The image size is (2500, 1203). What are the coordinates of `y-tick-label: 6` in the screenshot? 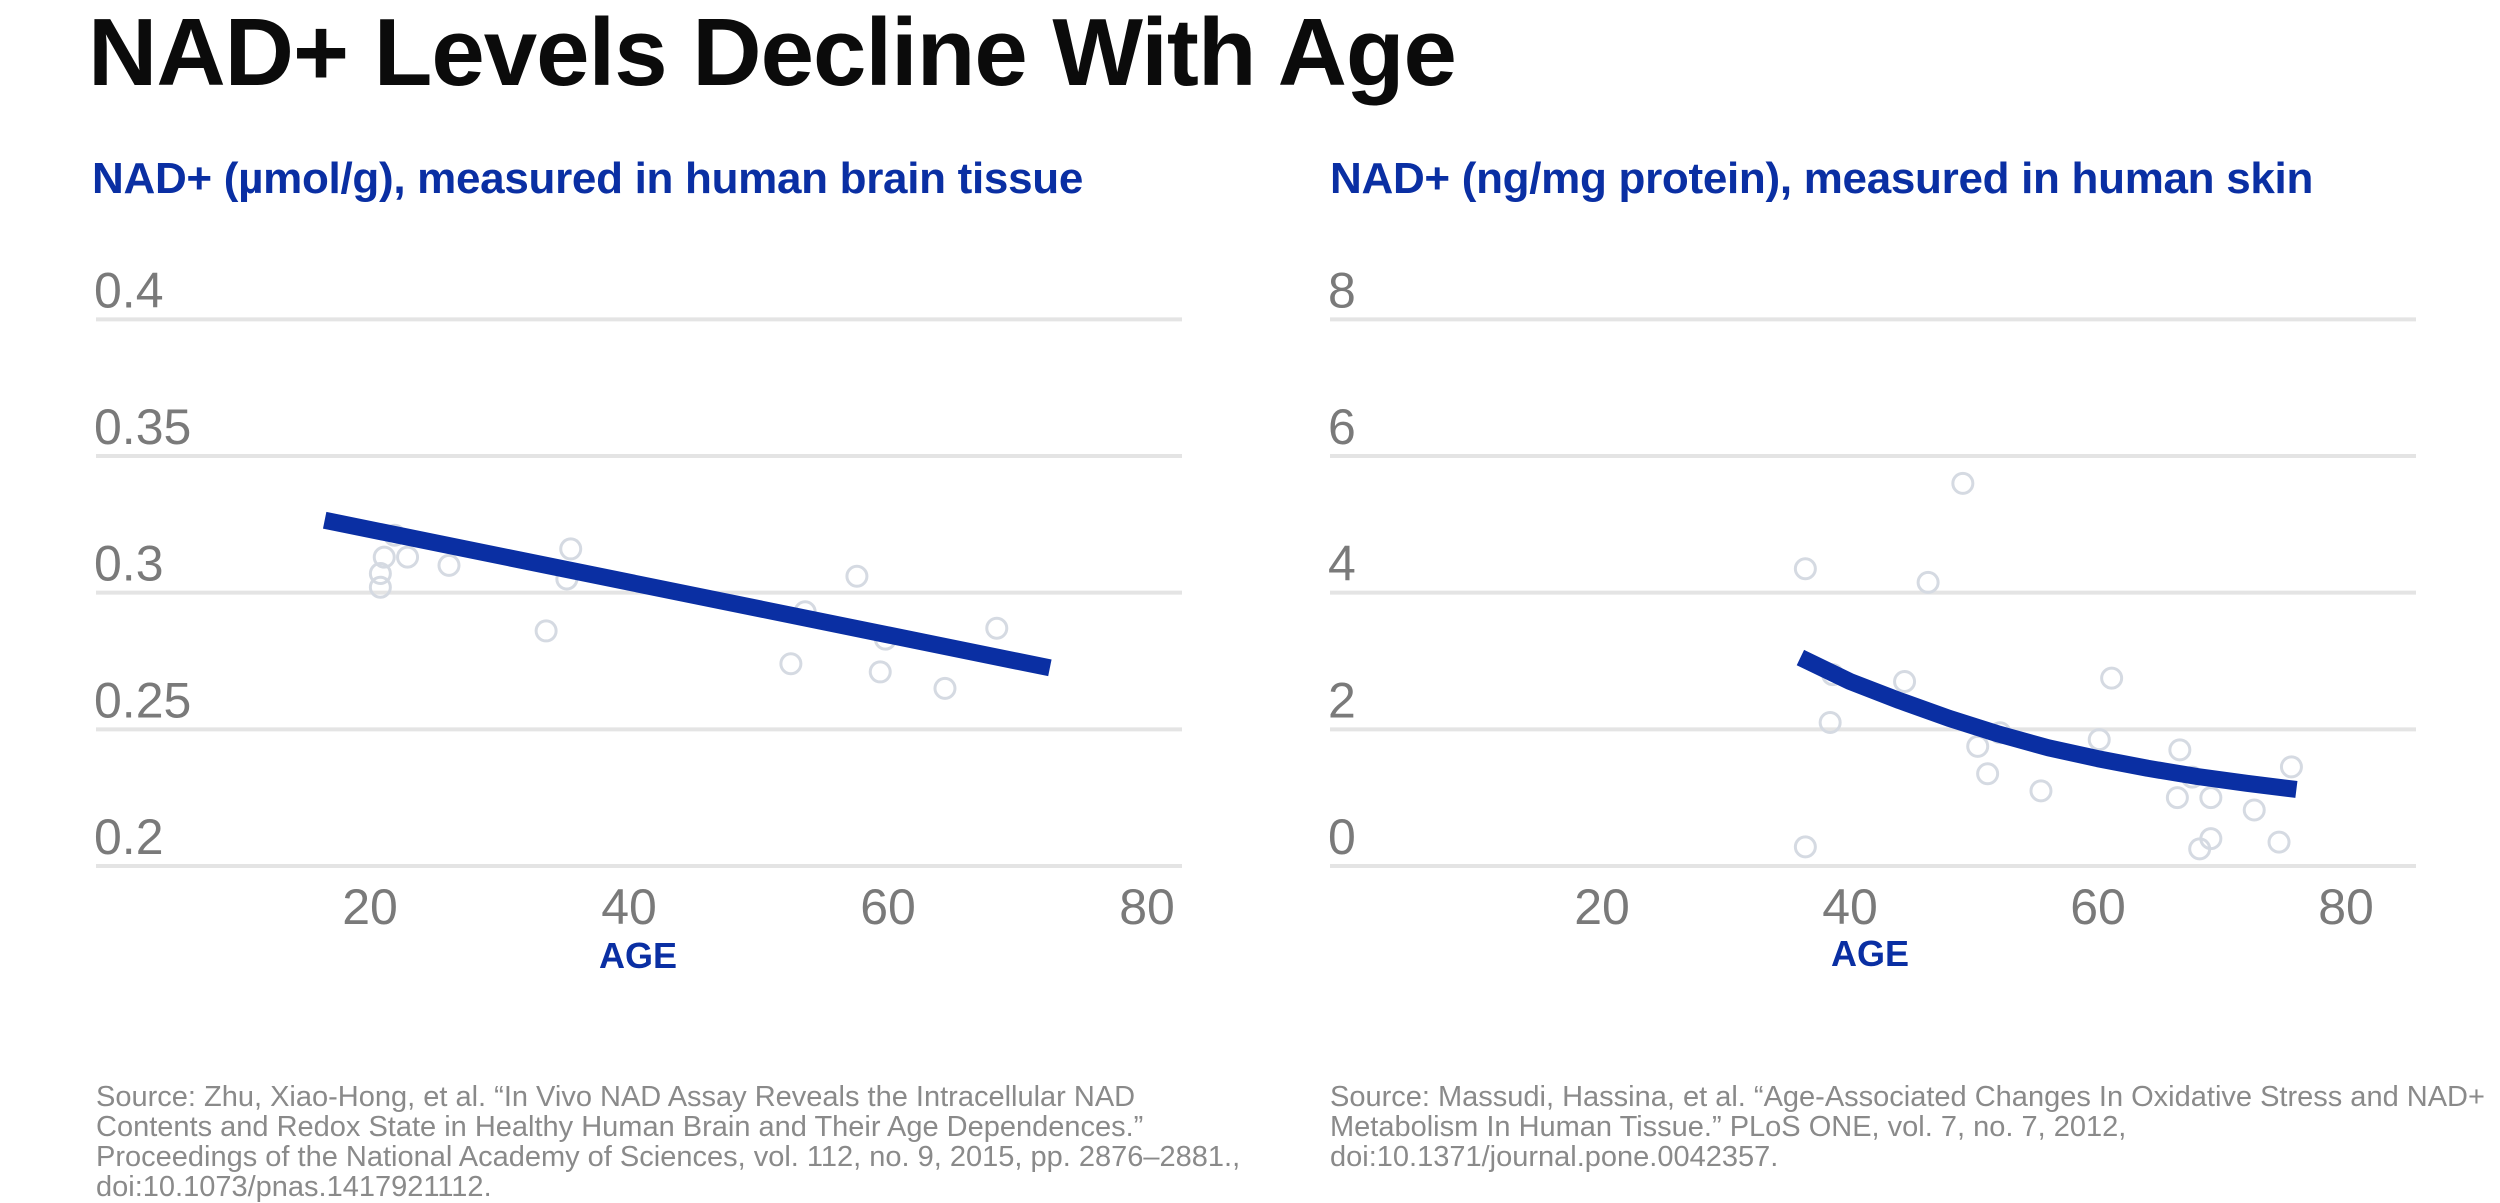 It's located at (1342, 427).